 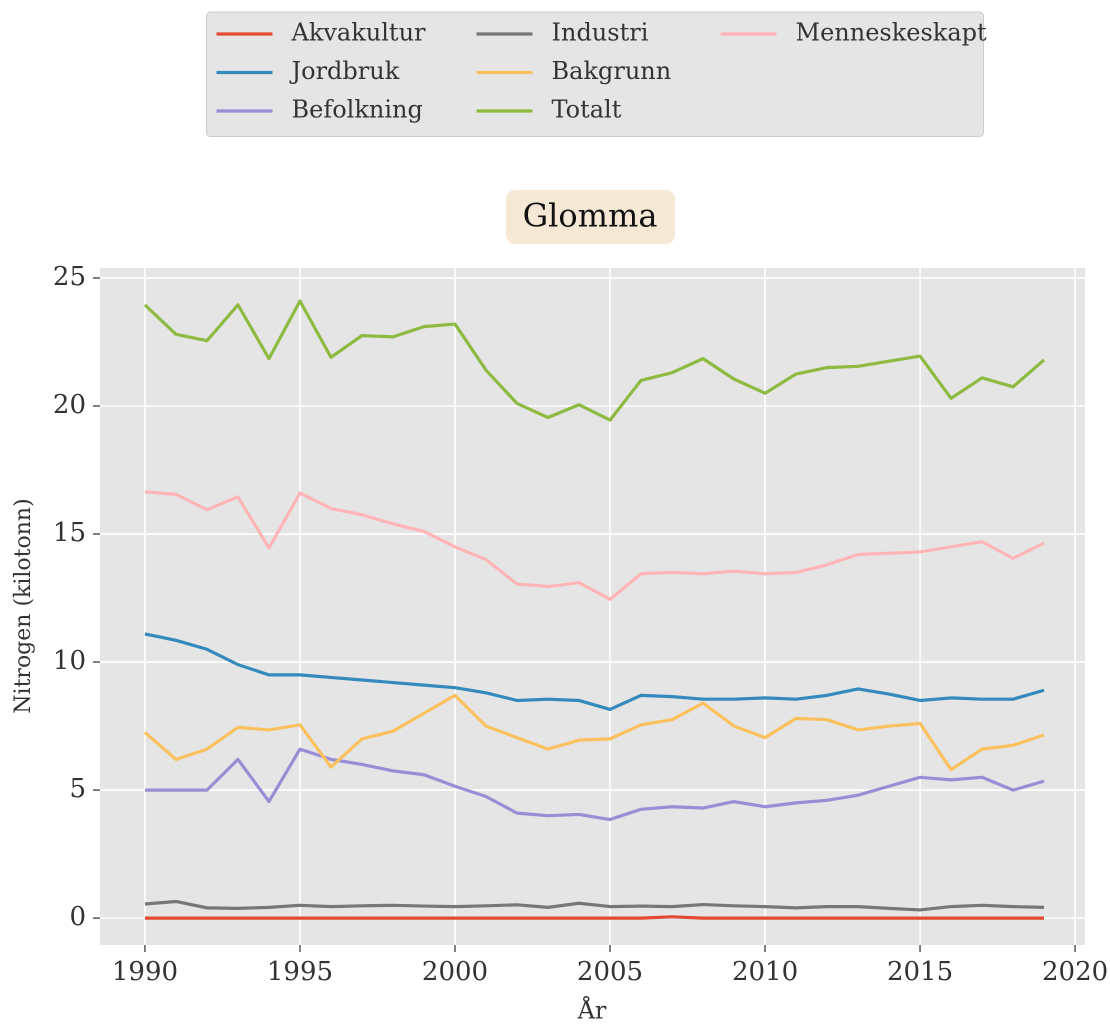 What do you see at coordinates (357, 110) in the screenshot?
I see `legend-label: Befolkning` at bounding box center [357, 110].